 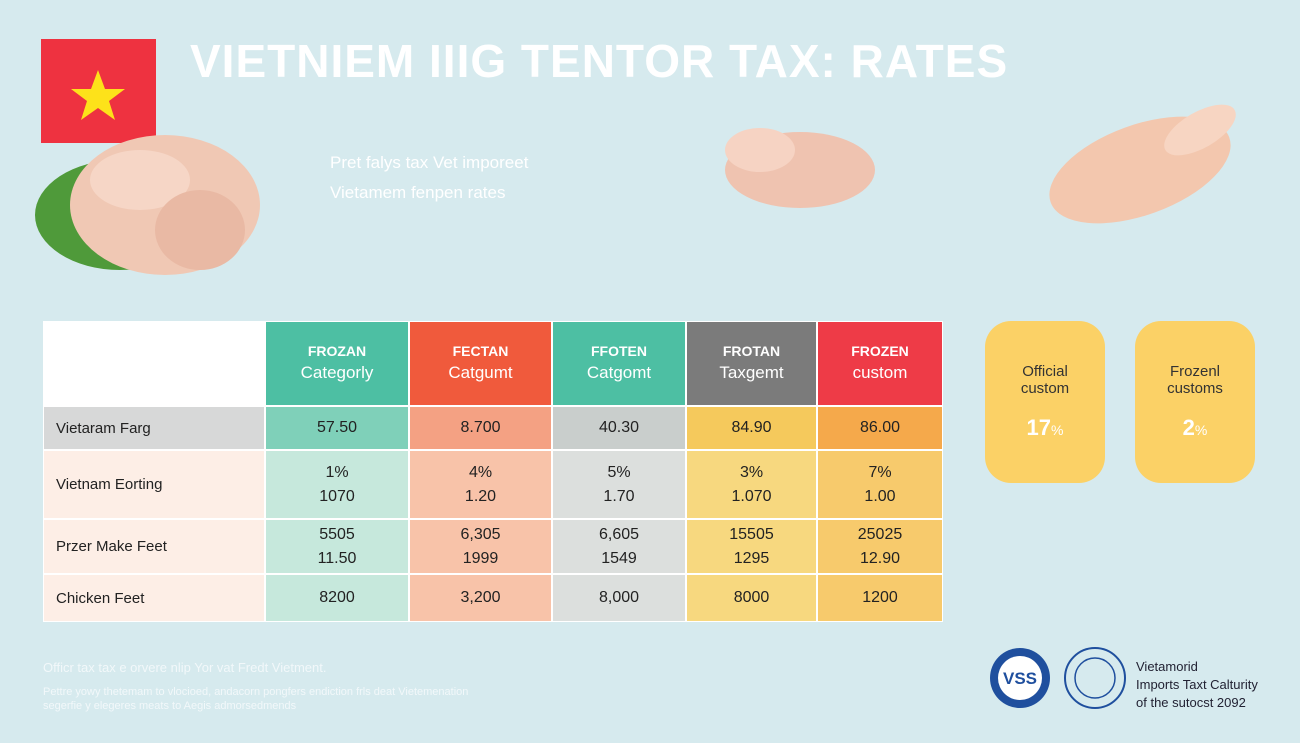 I want to click on cell-text: 1070, so click(x=337, y=496).